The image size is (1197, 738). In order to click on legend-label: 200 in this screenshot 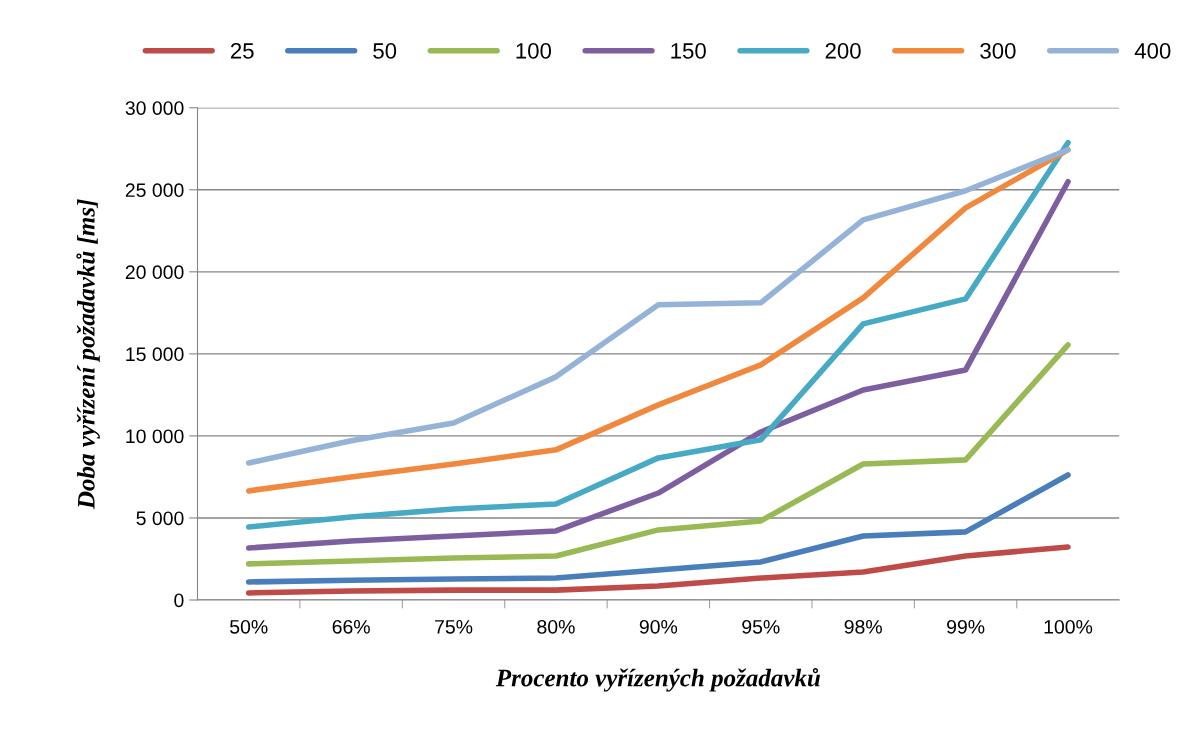, I will do `click(843, 51)`.